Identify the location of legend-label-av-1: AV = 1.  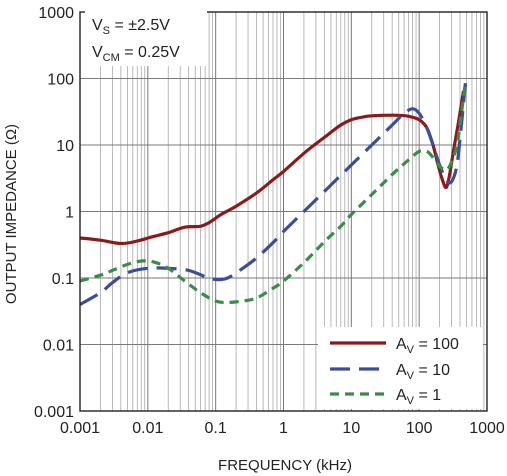
(418, 397).